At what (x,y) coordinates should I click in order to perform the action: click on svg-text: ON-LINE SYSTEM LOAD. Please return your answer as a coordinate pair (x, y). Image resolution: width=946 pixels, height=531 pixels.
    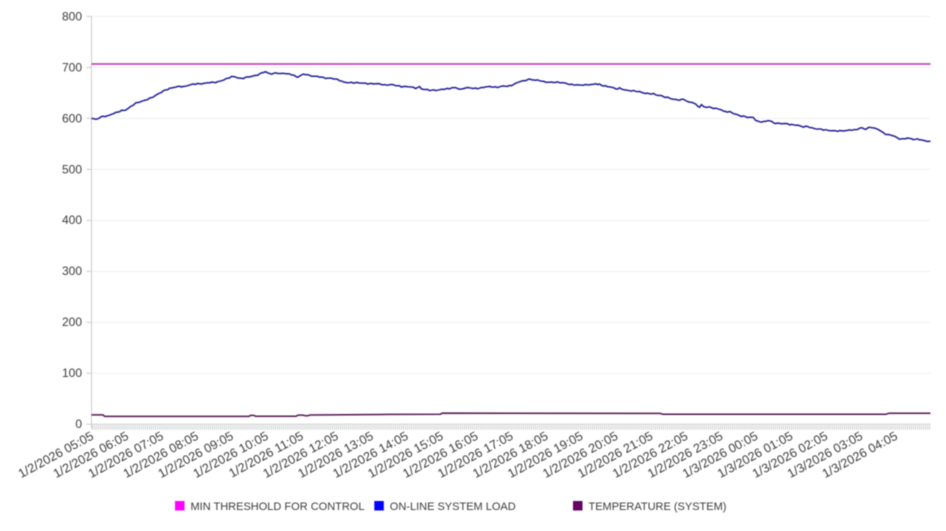
    Looking at the image, I should click on (453, 507).